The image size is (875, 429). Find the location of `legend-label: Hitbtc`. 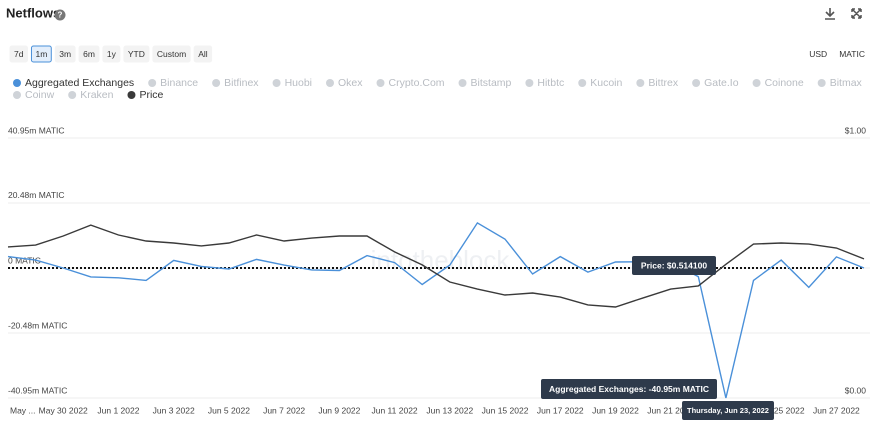

legend-label: Hitbtc is located at coordinates (550, 83).